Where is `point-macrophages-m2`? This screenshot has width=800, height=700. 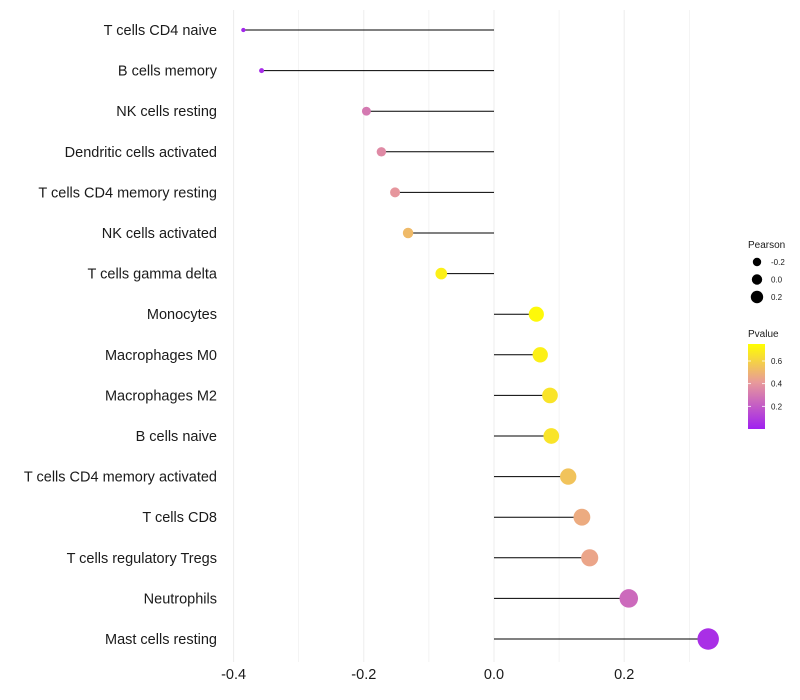 point-macrophages-m2 is located at coordinates (550, 395).